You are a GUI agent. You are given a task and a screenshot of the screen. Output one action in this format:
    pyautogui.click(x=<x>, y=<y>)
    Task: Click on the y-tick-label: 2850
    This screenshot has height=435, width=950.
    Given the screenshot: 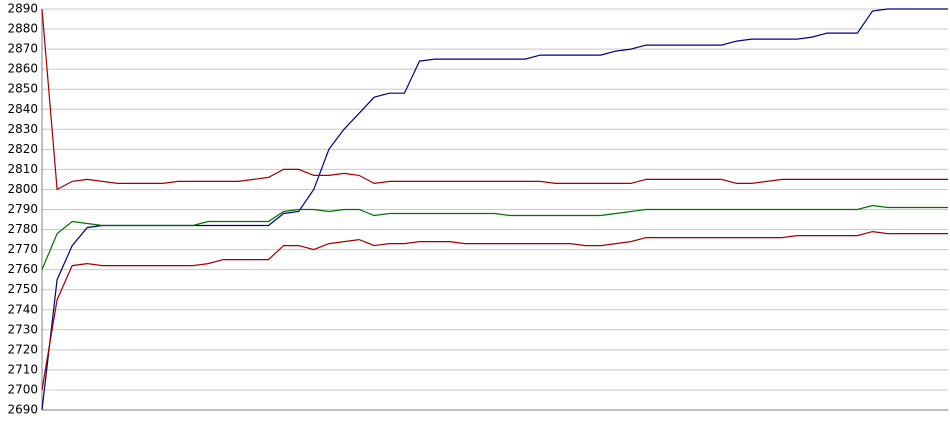 What is the action you would take?
    pyautogui.click(x=22, y=89)
    